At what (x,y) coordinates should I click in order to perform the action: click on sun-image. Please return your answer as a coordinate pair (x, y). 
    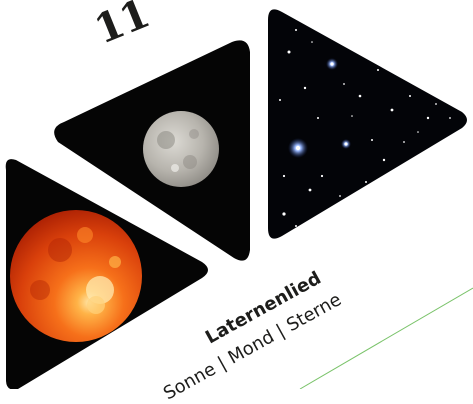
    Looking at the image, I should click on (76, 276).